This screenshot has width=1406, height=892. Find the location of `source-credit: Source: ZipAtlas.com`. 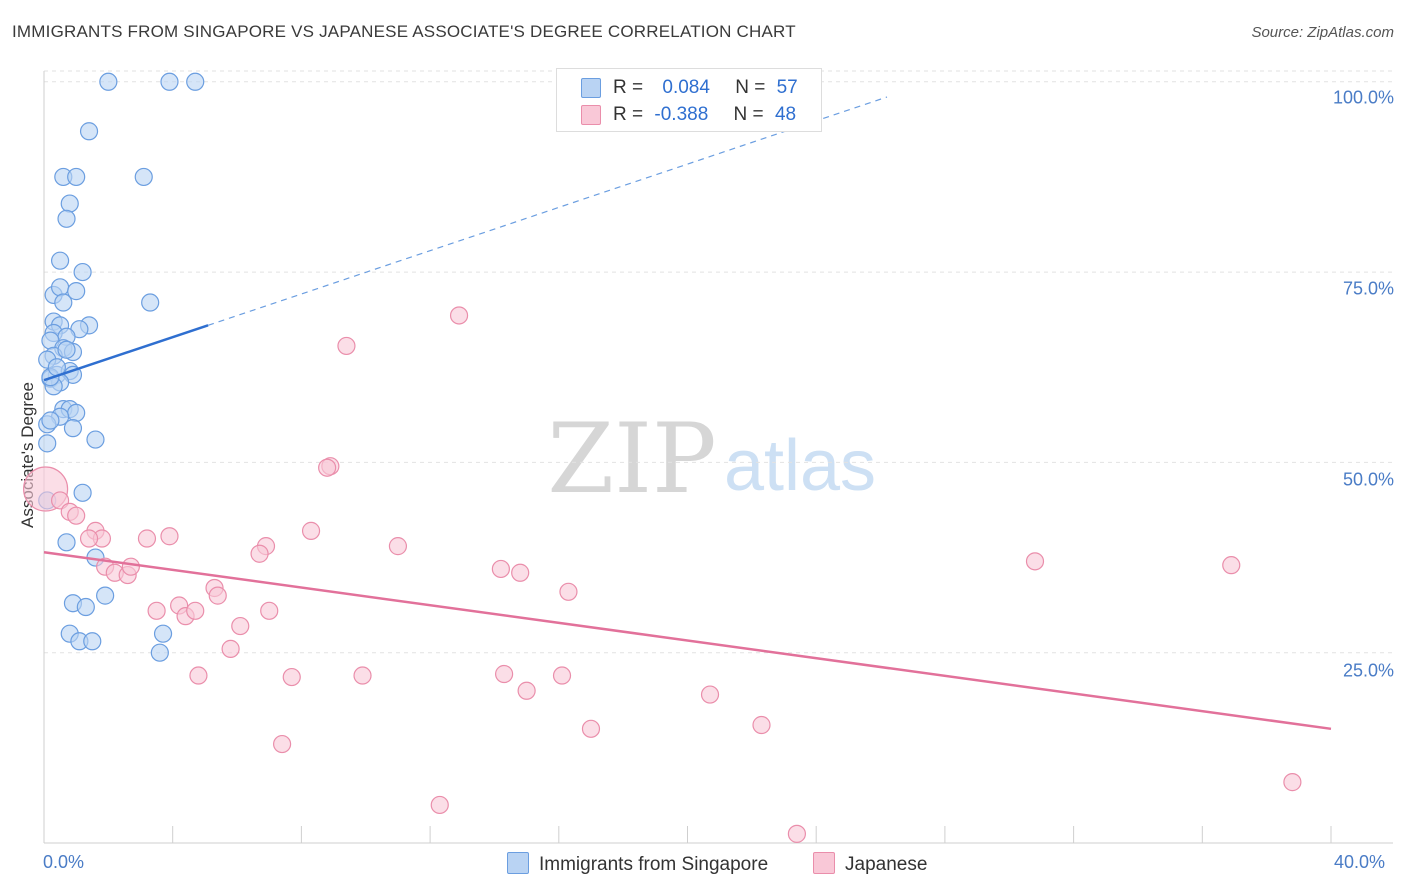

source-credit: Source: ZipAtlas.com is located at coordinates (1322, 32).